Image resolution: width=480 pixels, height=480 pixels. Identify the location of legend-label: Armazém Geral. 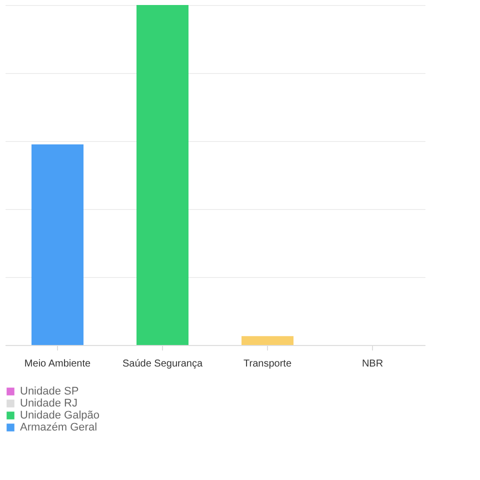
(59, 428).